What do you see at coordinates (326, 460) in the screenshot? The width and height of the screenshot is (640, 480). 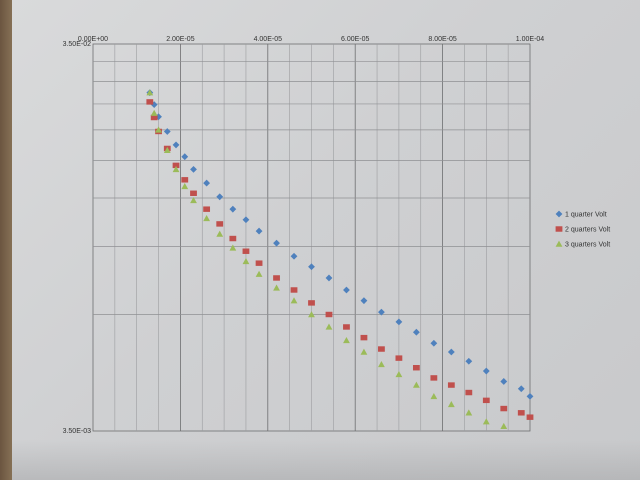 I see `paper-shadow` at bounding box center [326, 460].